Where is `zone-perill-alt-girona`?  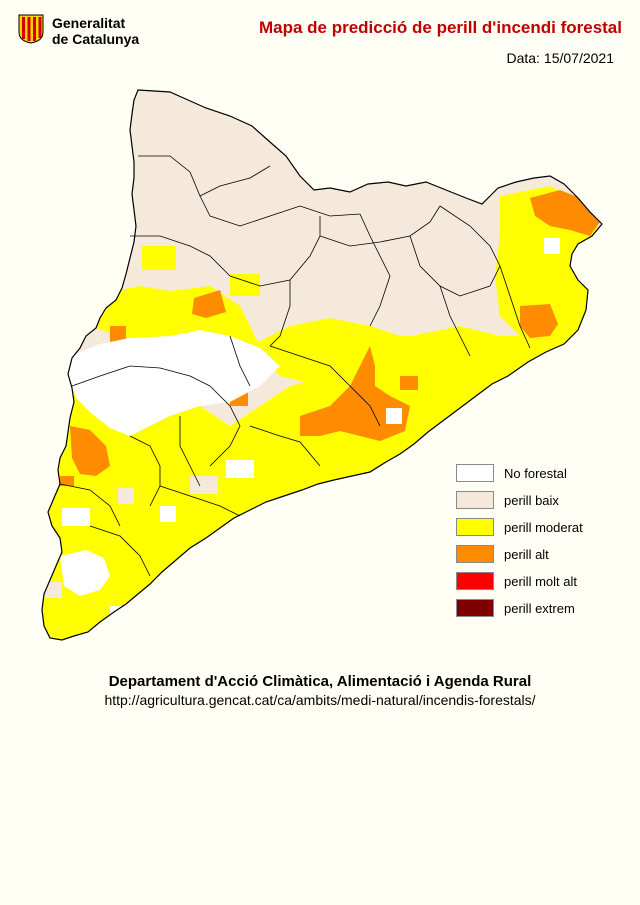
zone-perill-alt-girona is located at coordinates (539, 321).